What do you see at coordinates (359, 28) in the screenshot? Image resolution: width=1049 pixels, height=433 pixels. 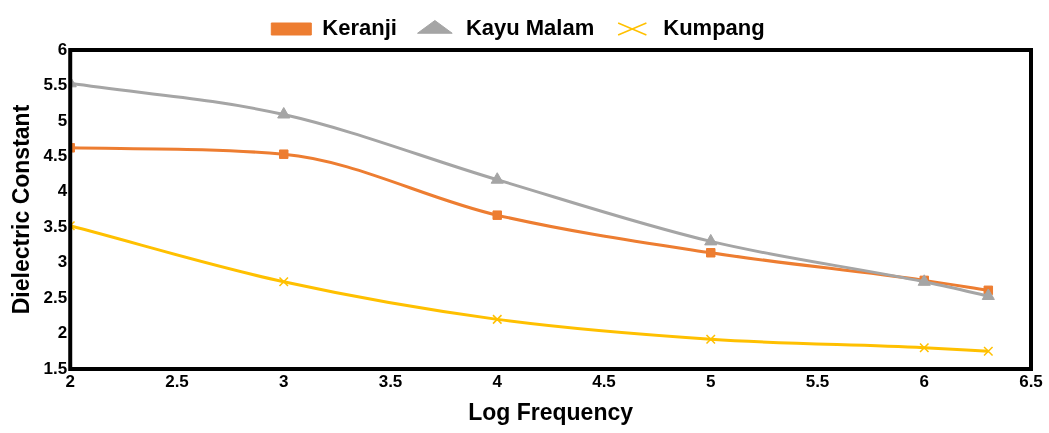 I see `legend-label: Keranji` at bounding box center [359, 28].